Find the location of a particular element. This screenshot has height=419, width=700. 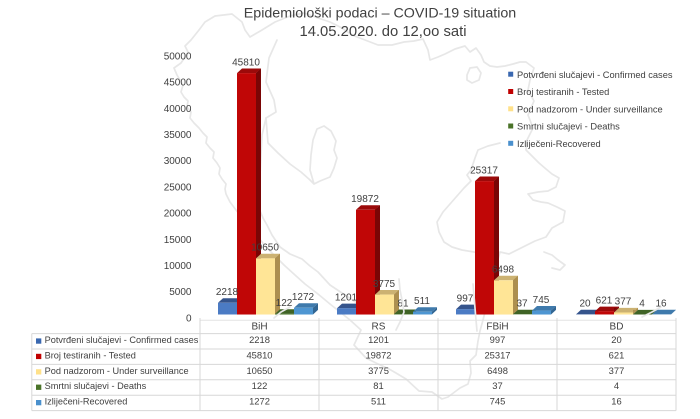

svg-text: 50000 is located at coordinates (178, 57).